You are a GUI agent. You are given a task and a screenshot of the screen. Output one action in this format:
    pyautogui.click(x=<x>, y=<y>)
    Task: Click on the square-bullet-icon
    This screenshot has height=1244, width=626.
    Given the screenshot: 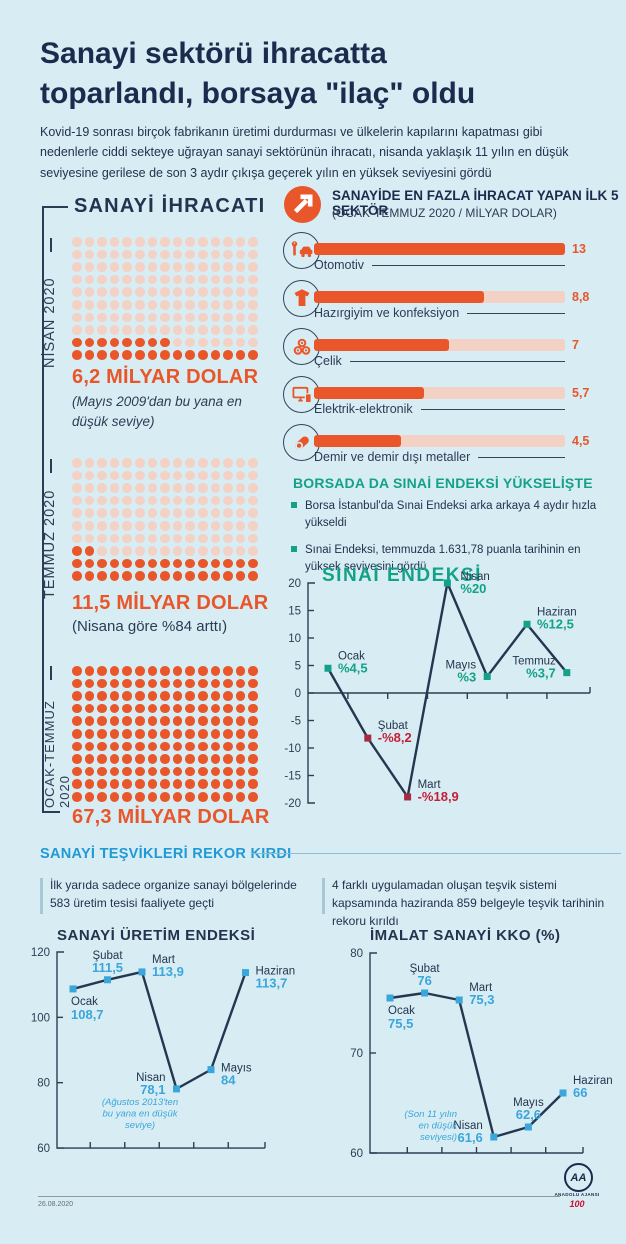 What is the action you would take?
    pyautogui.click(x=294, y=505)
    